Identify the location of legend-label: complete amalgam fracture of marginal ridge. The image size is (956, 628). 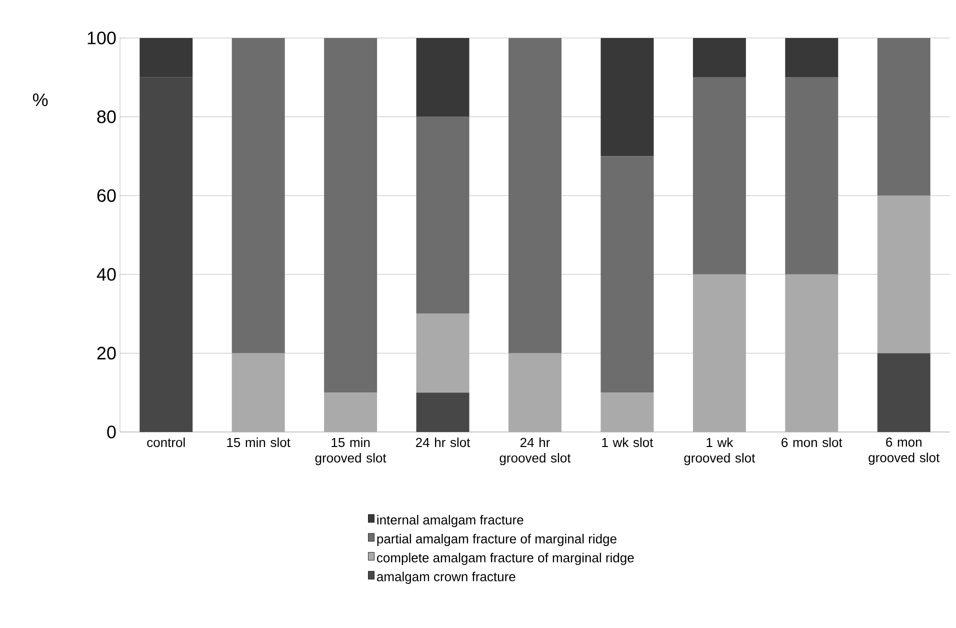
(505, 558).